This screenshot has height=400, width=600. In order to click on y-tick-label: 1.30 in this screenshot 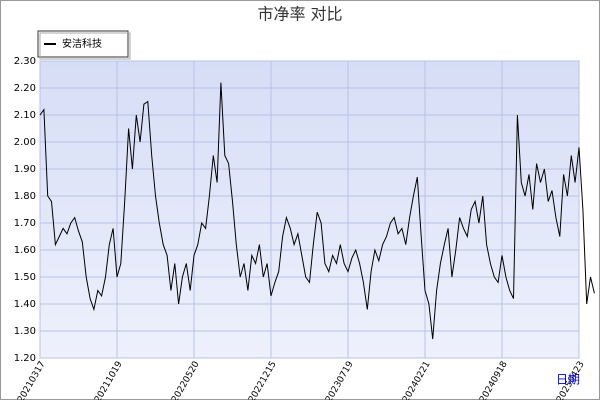, I will do `click(25, 331)`.